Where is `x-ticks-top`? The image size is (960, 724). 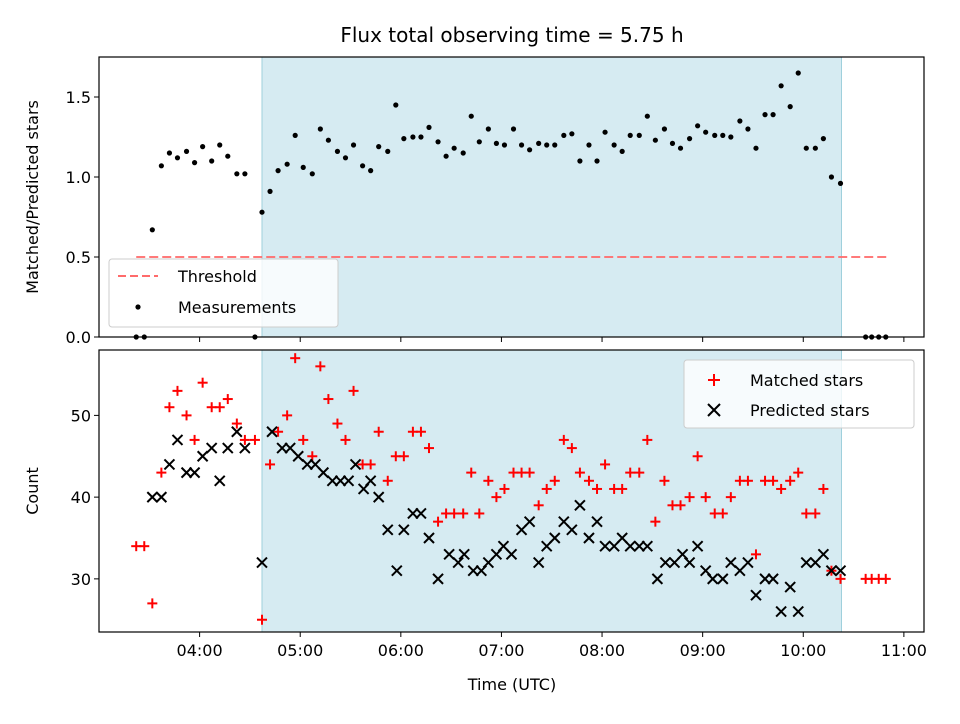
x-ticks-top is located at coordinates (552, 339).